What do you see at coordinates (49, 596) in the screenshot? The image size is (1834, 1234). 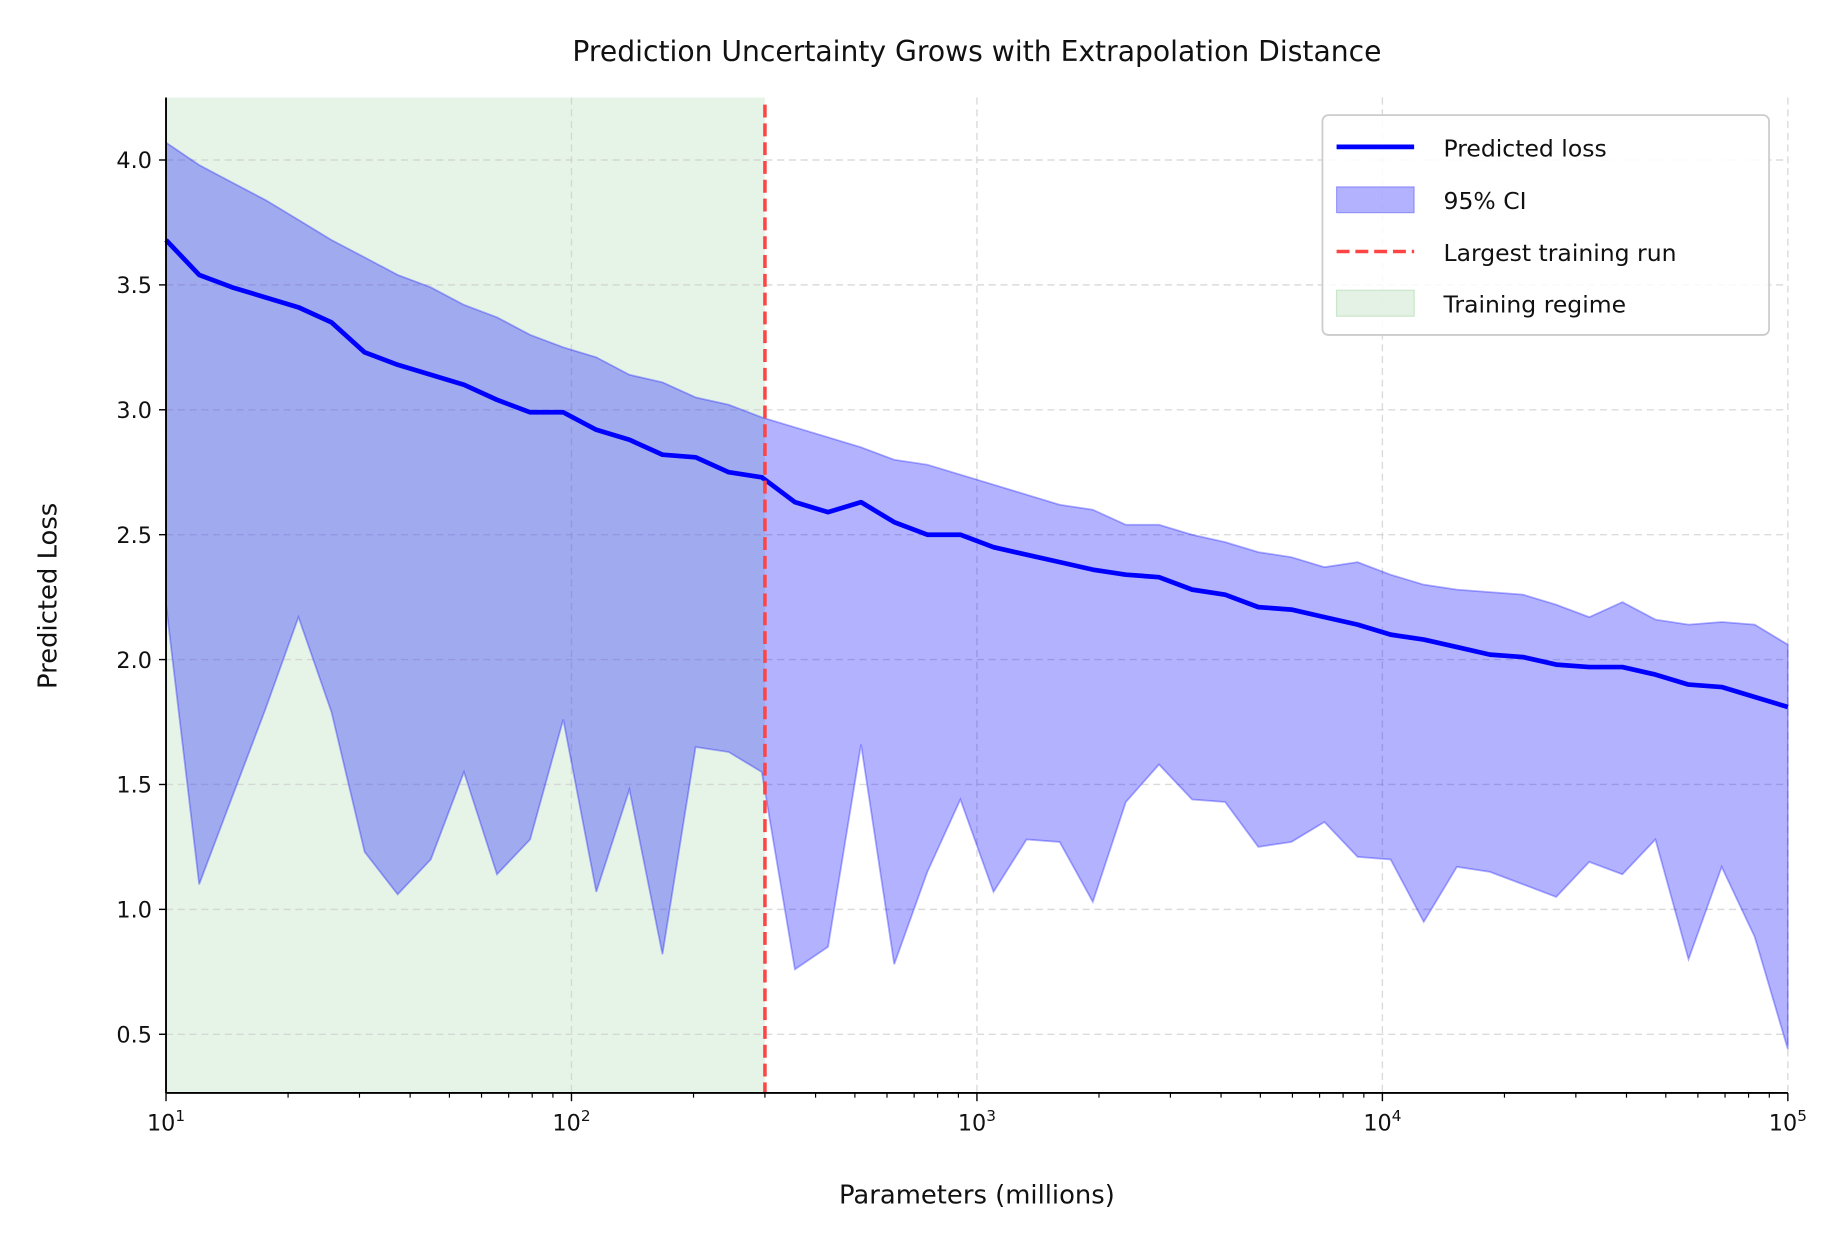 I see `y-axis-label: Predicted Loss` at bounding box center [49, 596].